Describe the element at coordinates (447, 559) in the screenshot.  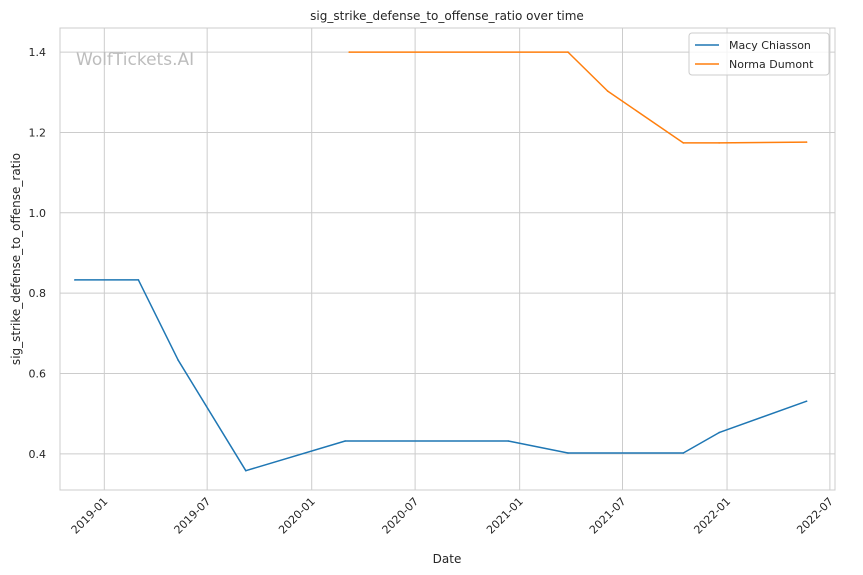
I see `x-axis-label: Date` at that location.